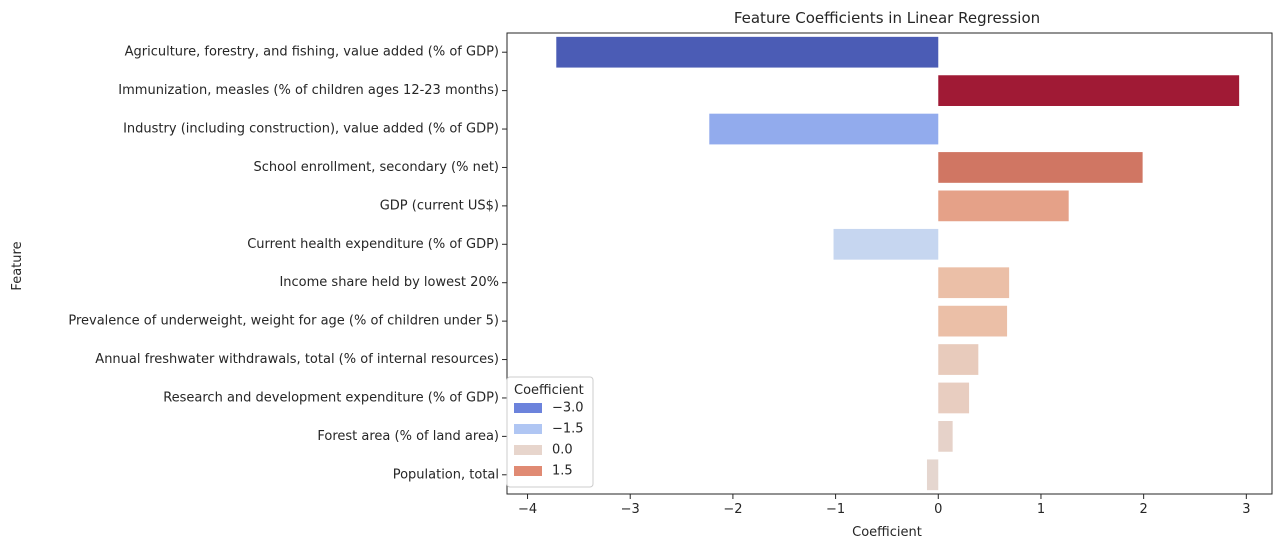  What do you see at coordinates (562, 450) in the screenshot?
I see `legend-label: 0.0` at bounding box center [562, 450].